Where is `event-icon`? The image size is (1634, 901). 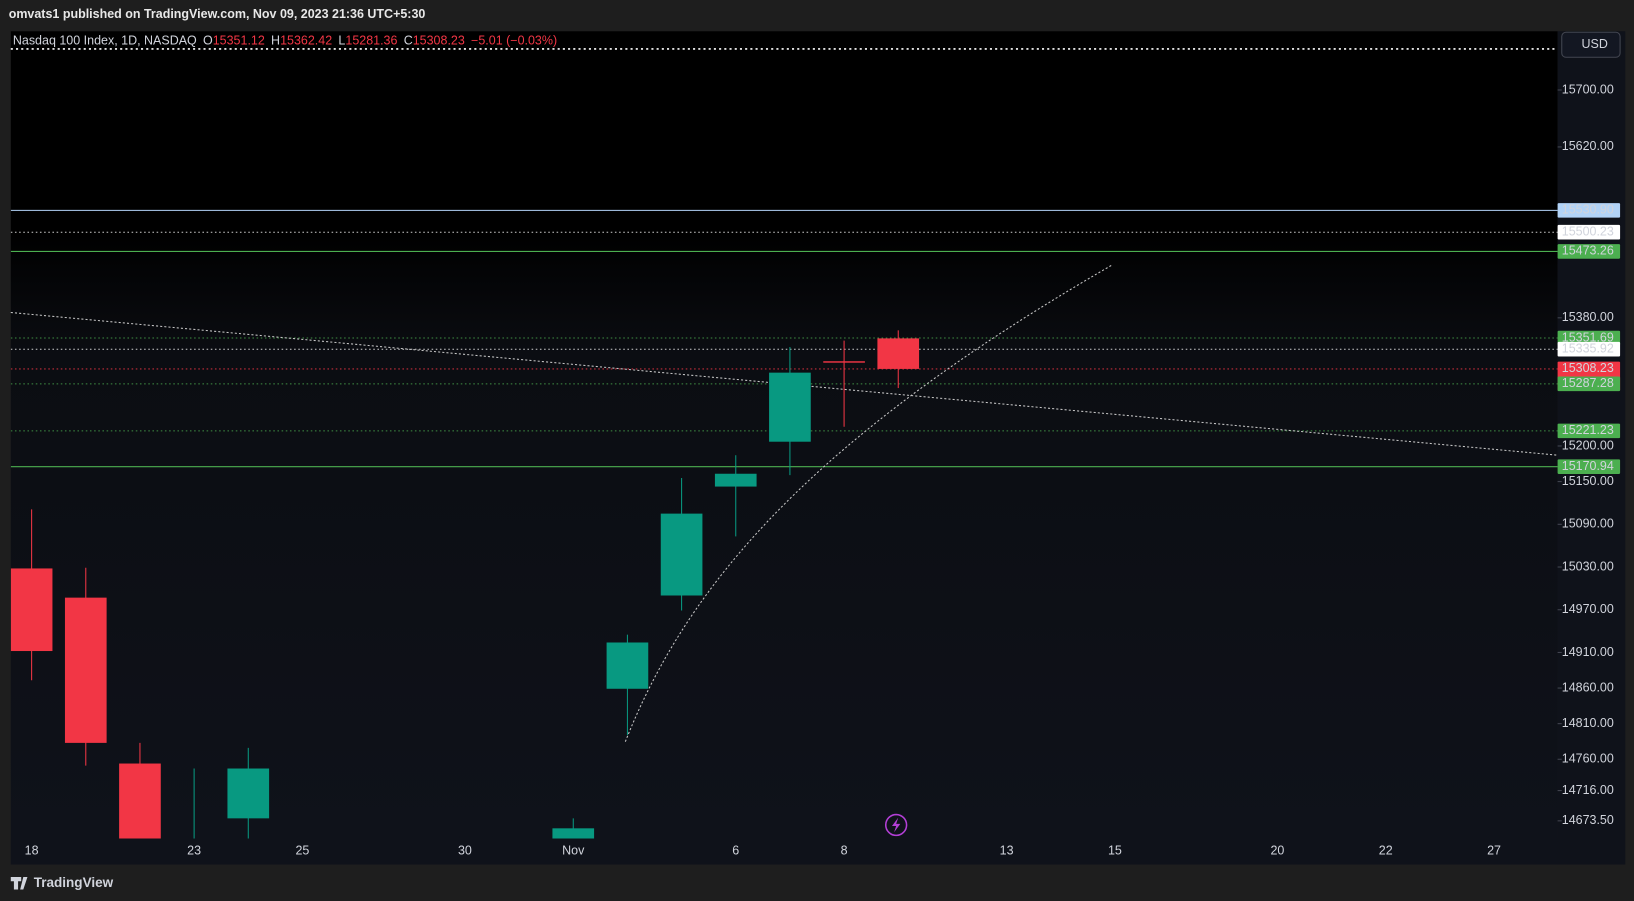 event-icon is located at coordinates (896, 825).